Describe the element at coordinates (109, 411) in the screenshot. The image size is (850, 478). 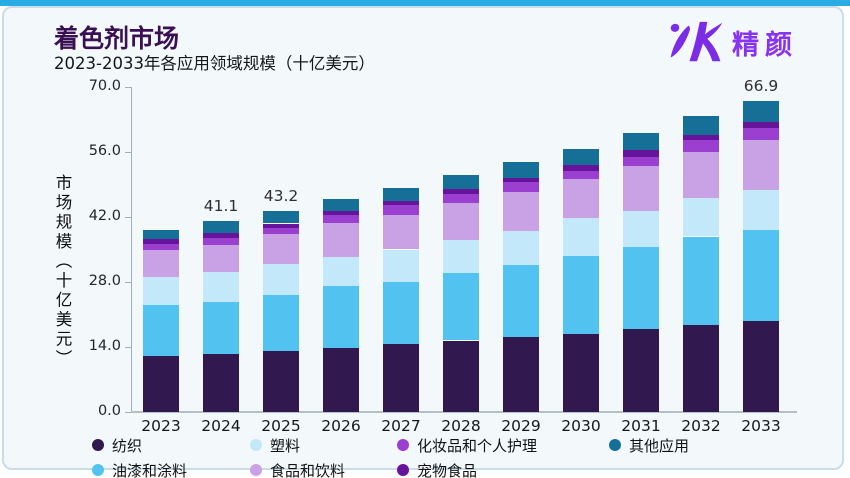
I see `y-tick-label: 0.0` at that location.